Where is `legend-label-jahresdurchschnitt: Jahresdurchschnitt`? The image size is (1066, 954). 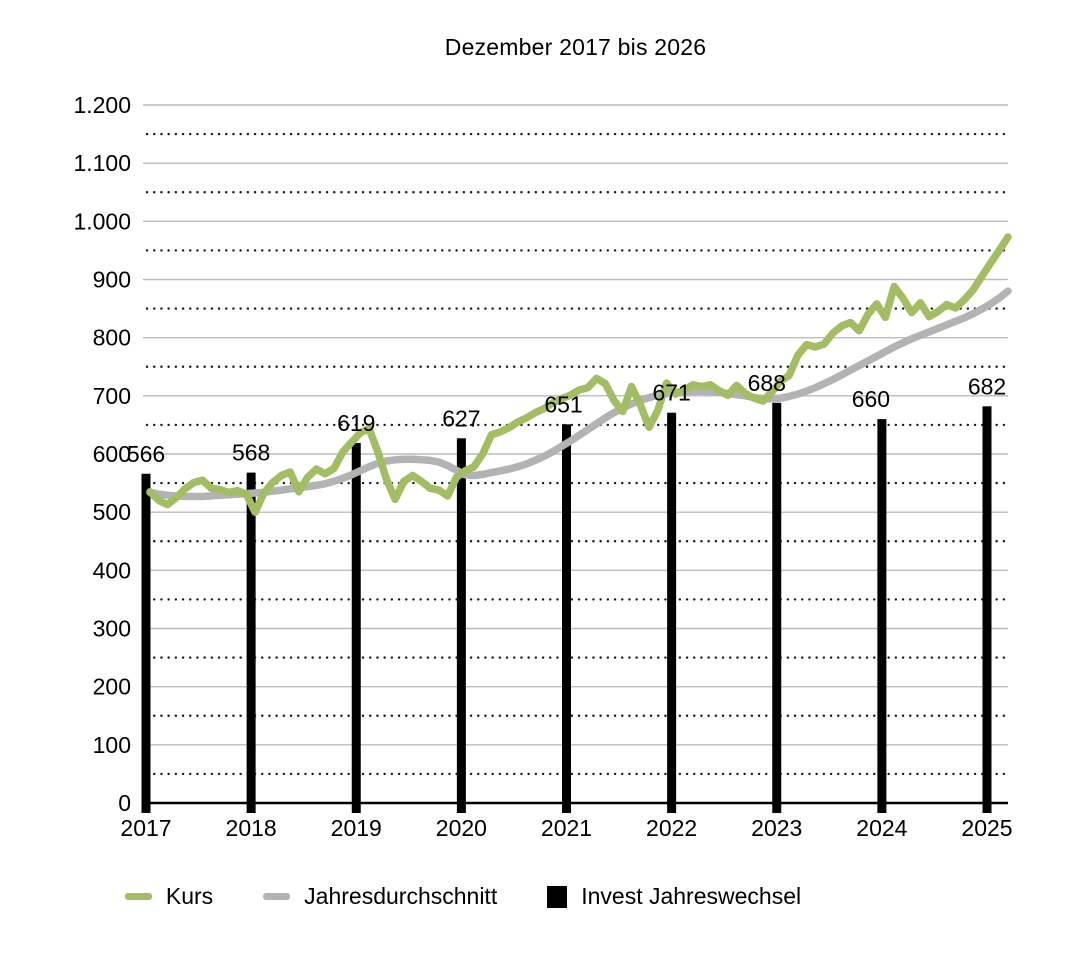
legend-label-jahresdurchschnitt: Jahresdurchschnitt is located at coordinates (401, 896).